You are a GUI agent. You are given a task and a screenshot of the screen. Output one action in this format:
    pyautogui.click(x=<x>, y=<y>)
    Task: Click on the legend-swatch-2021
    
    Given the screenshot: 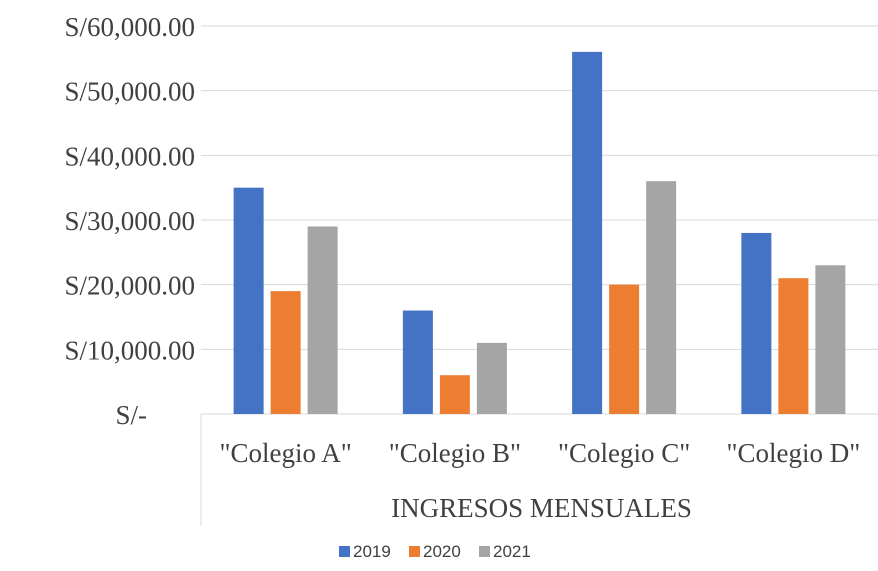 What is the action you would take?
    pyautogui.click(x=484, y=551)
    